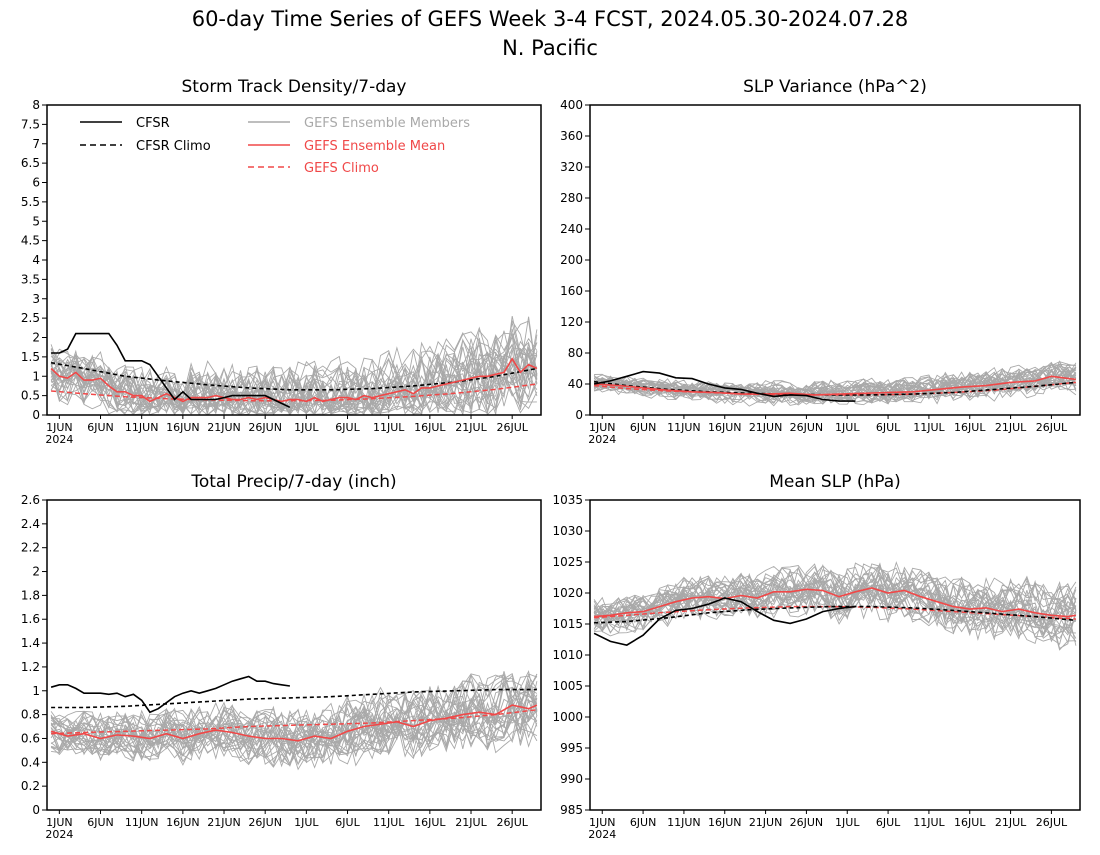  I want to click on y-tick-label: 160, so click(571, 291).